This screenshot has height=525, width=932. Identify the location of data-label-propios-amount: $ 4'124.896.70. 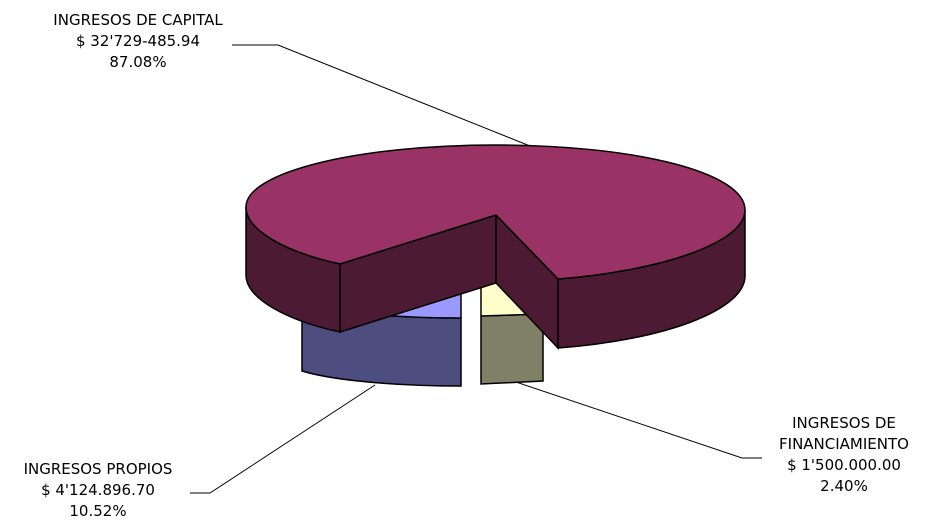
(98, 490).